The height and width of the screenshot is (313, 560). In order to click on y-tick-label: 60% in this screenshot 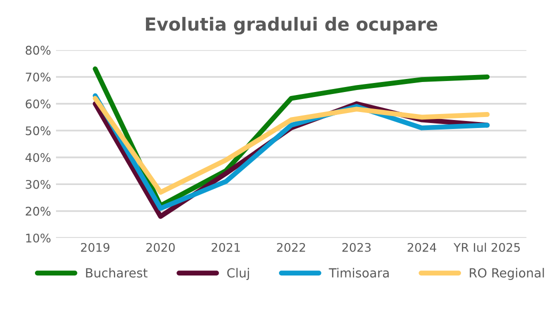, I will do `click(38, 103)`.